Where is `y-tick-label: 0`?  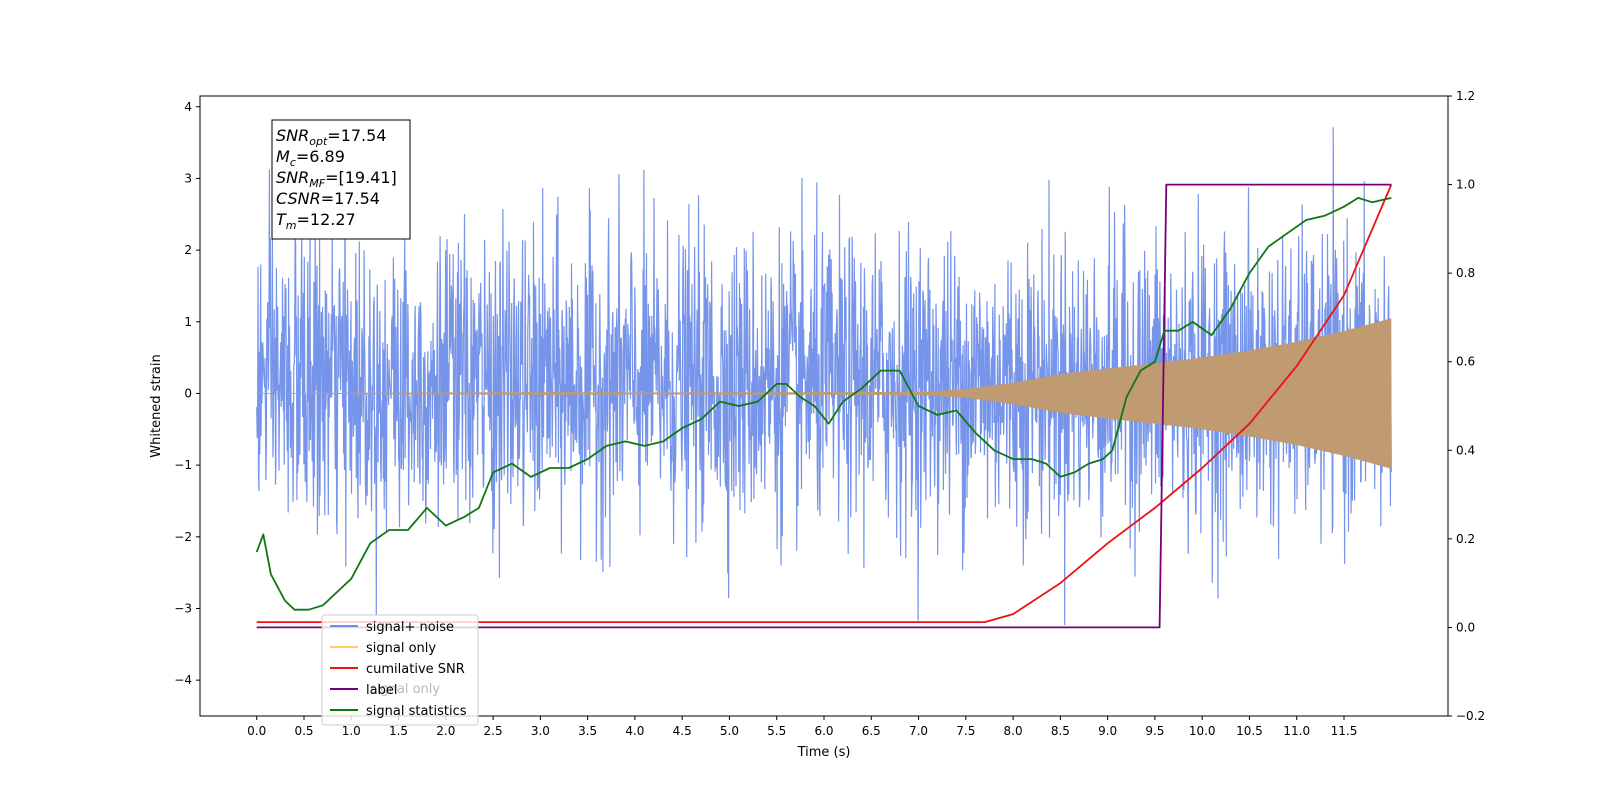 y-tick-label: 0 is located at coordinates (188, 393).